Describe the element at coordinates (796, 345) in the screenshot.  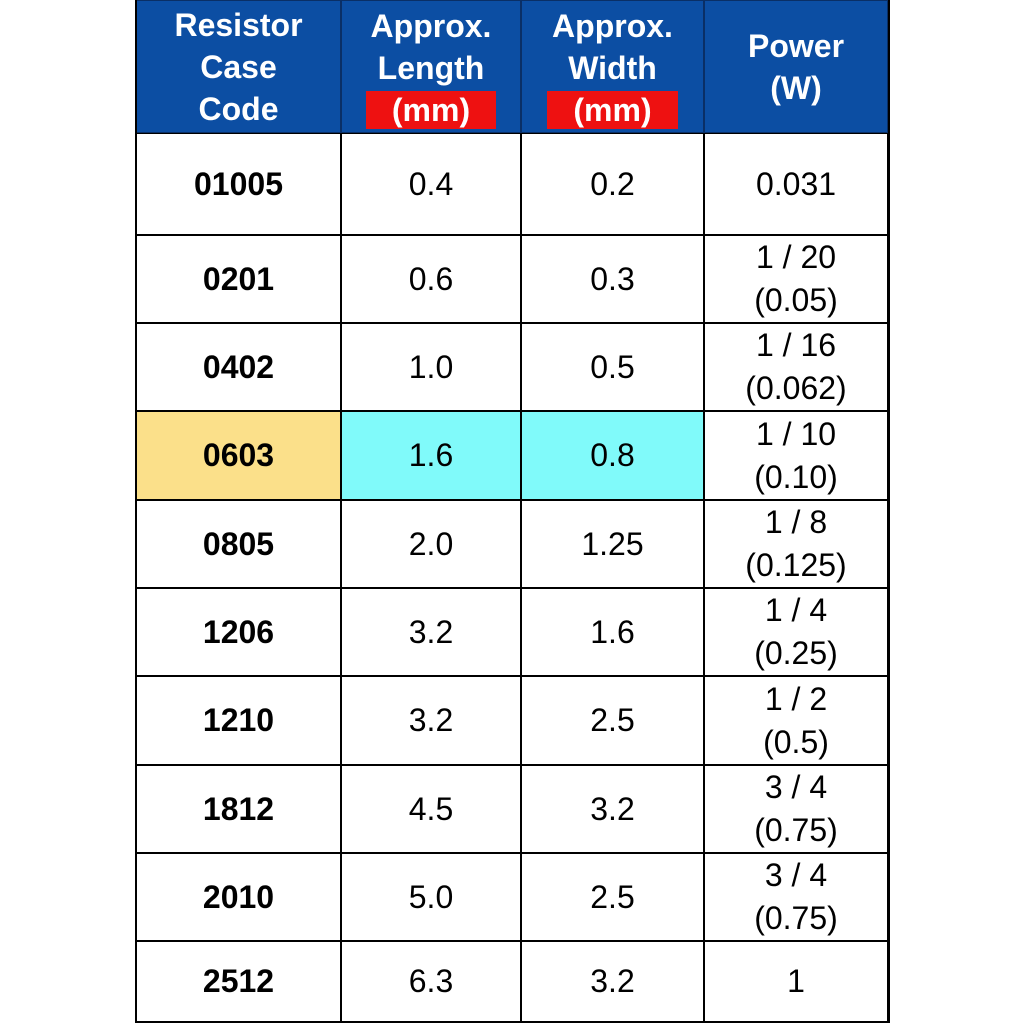
I see `power-text: 1 / 16` at that location.